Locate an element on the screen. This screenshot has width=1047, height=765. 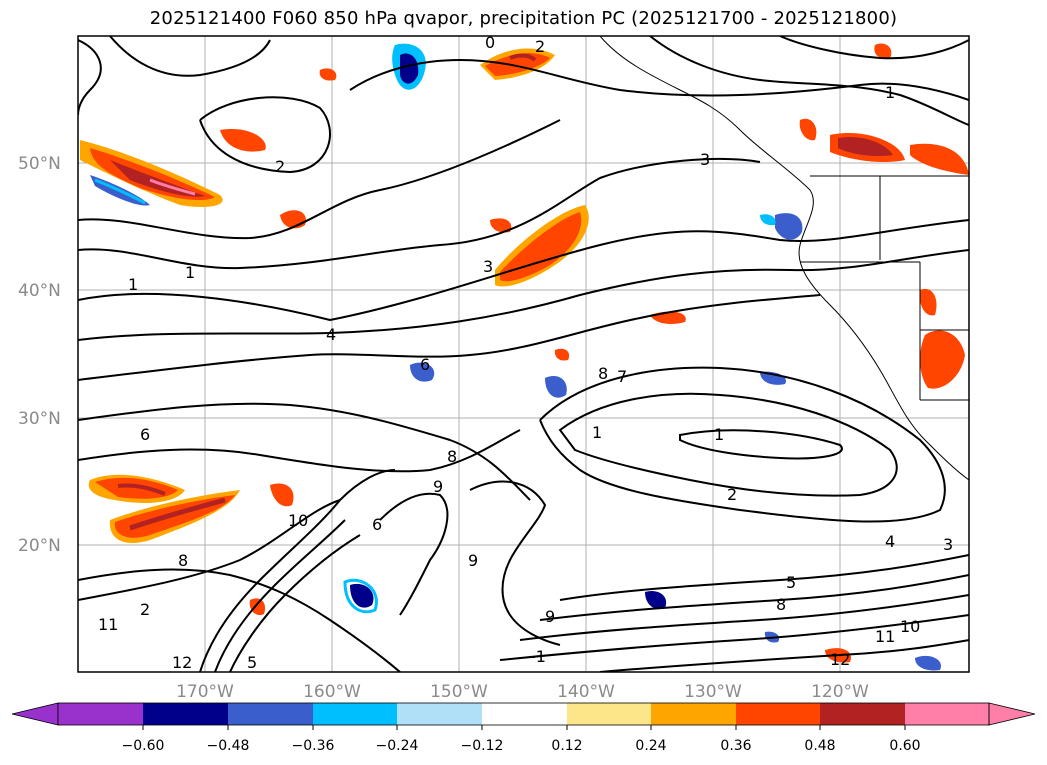
latitude-labels: 50°N 40°N 30°N 20°N is located at coordinates (39, 355).